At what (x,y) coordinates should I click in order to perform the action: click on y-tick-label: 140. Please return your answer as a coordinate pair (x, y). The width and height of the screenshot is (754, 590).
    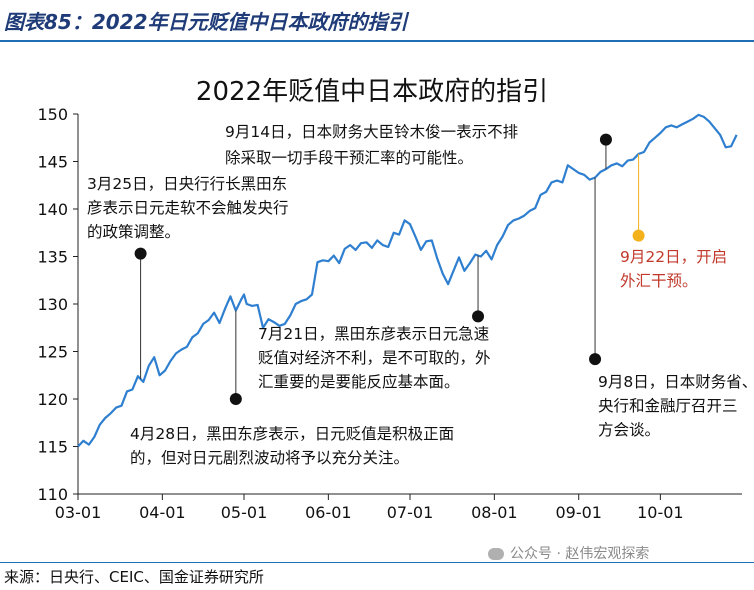
    Looking at the image, I should click on (52, 209).